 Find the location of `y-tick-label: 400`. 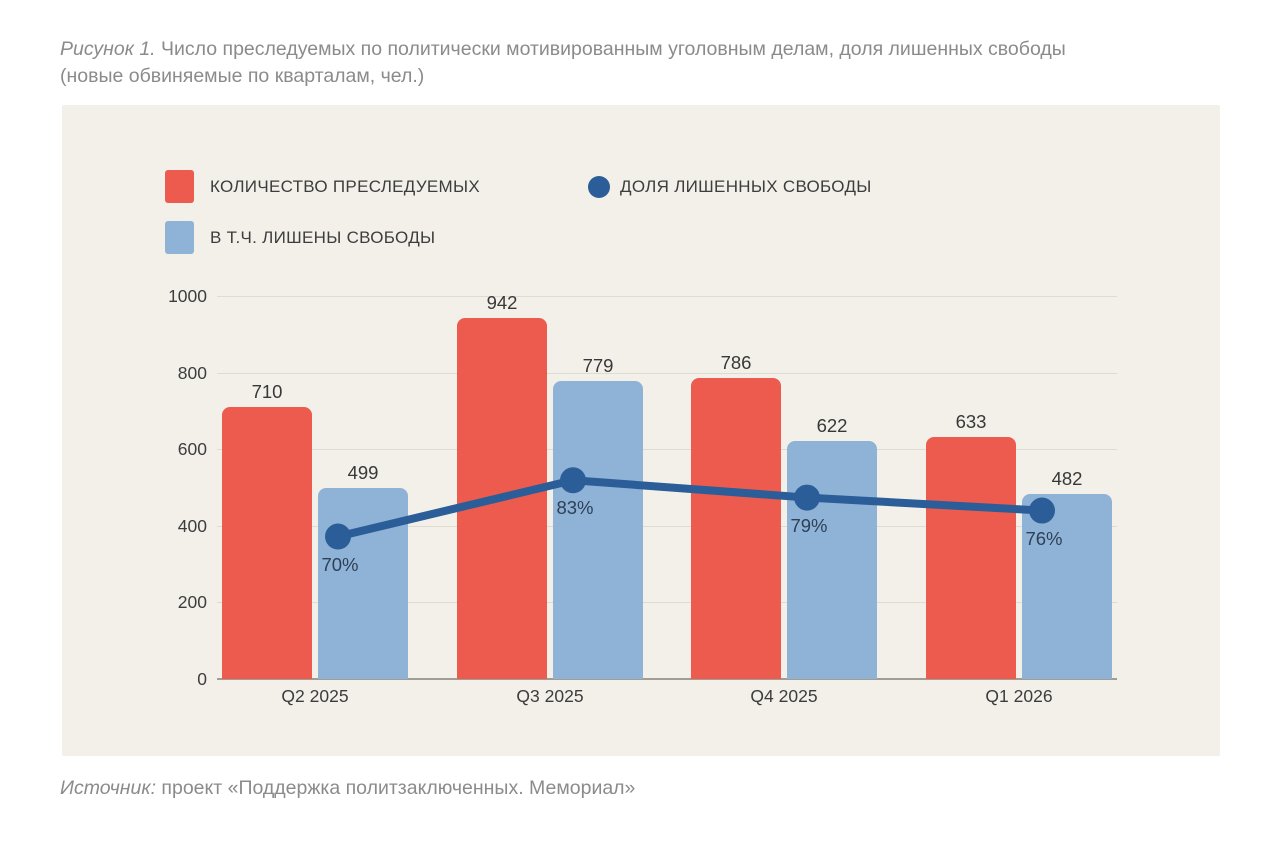

y-tick-label: 400 is located at coordinates (192, 526).